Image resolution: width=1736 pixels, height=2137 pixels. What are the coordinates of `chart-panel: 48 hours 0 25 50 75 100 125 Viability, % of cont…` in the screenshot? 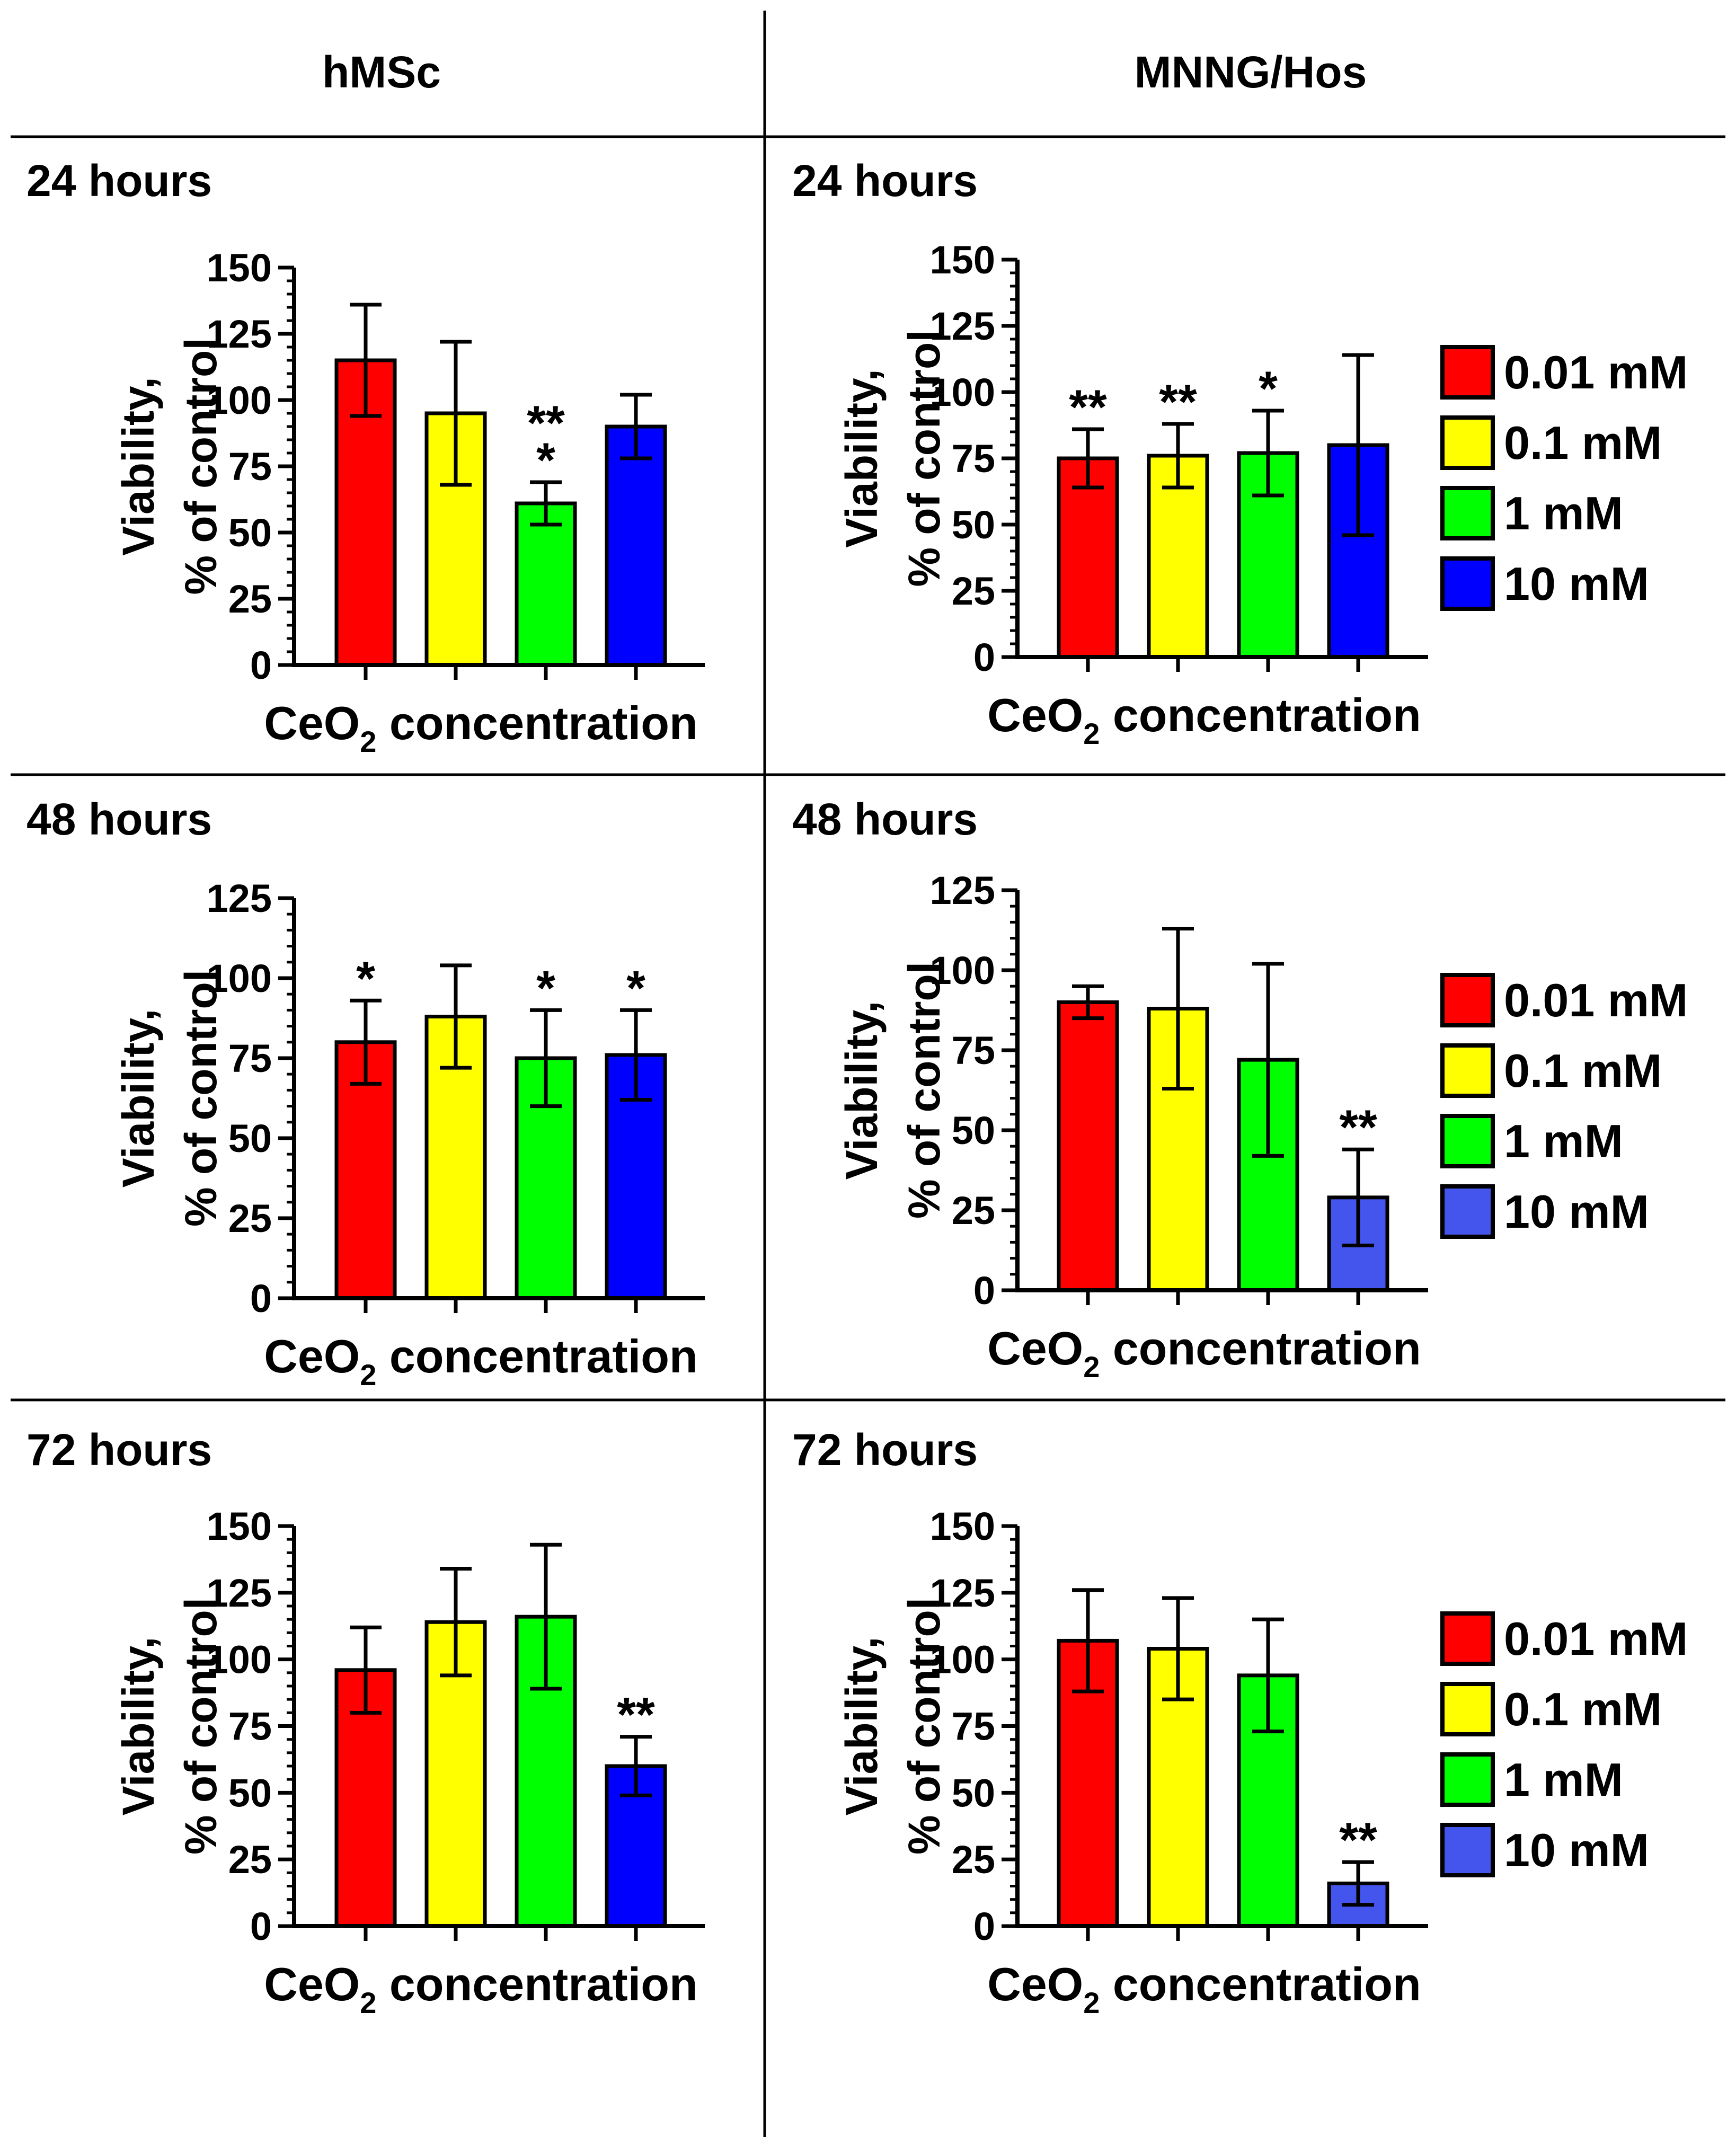 It's located at (365, 1092).